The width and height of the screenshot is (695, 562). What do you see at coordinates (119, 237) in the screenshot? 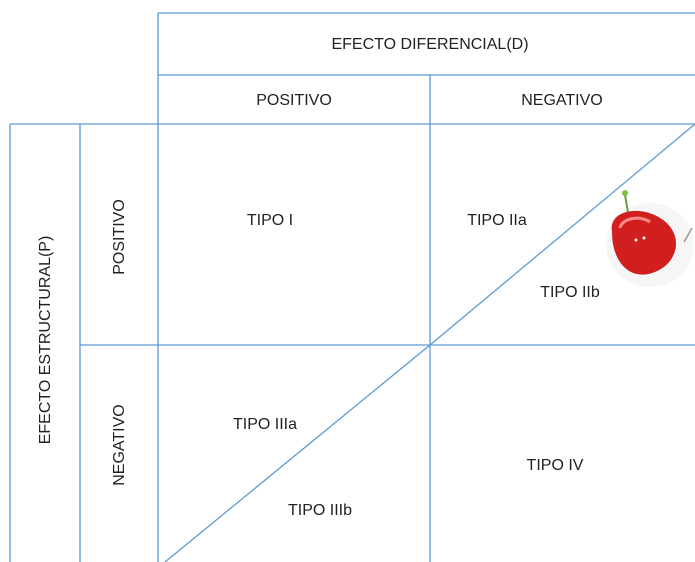
I see `row-header: POSITIVO` at bounding box center [119, 237].